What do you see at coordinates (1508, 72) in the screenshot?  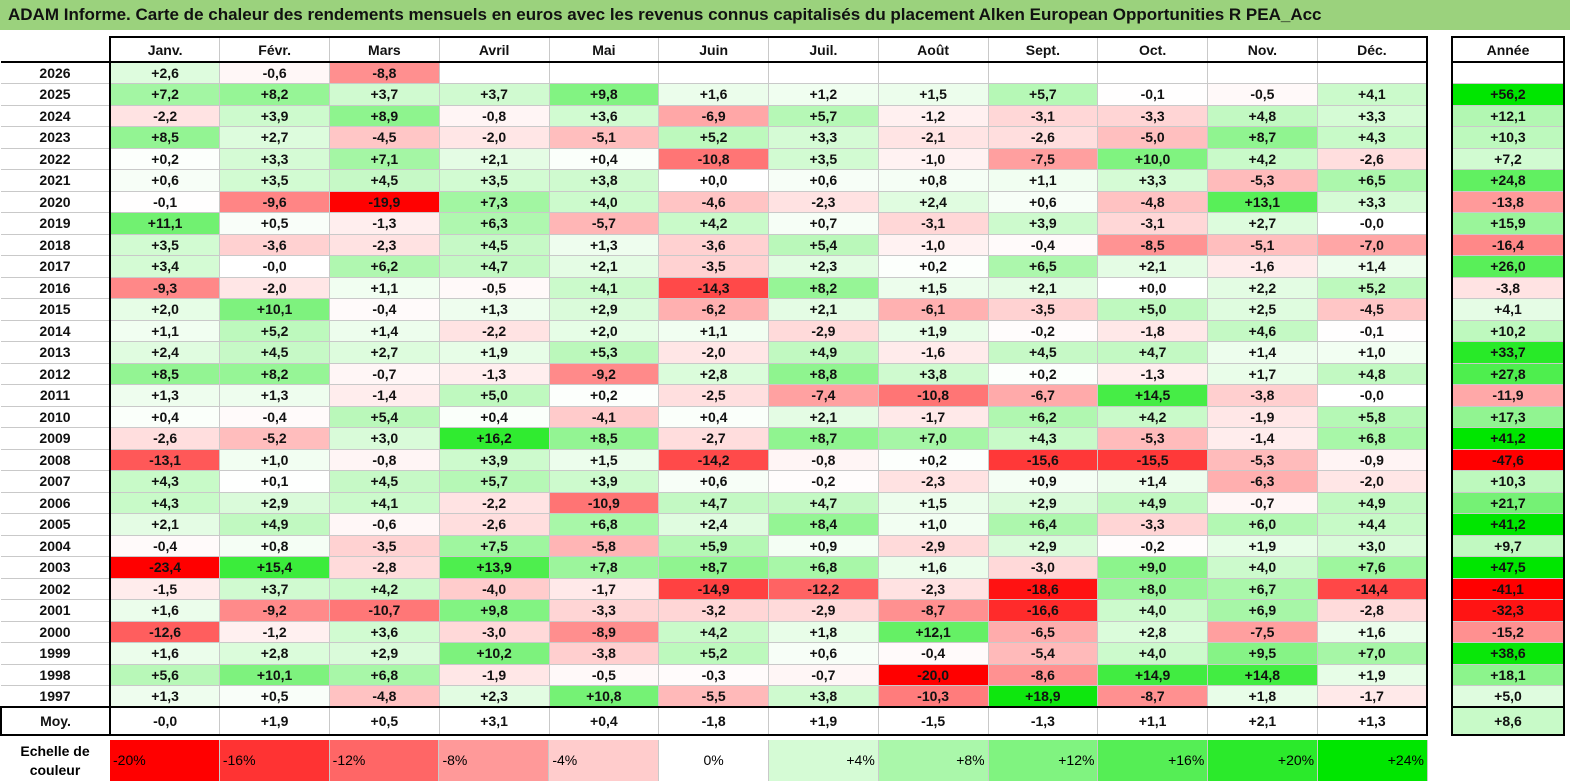 I see `annual-cell` at bounding box center [1508, 72].